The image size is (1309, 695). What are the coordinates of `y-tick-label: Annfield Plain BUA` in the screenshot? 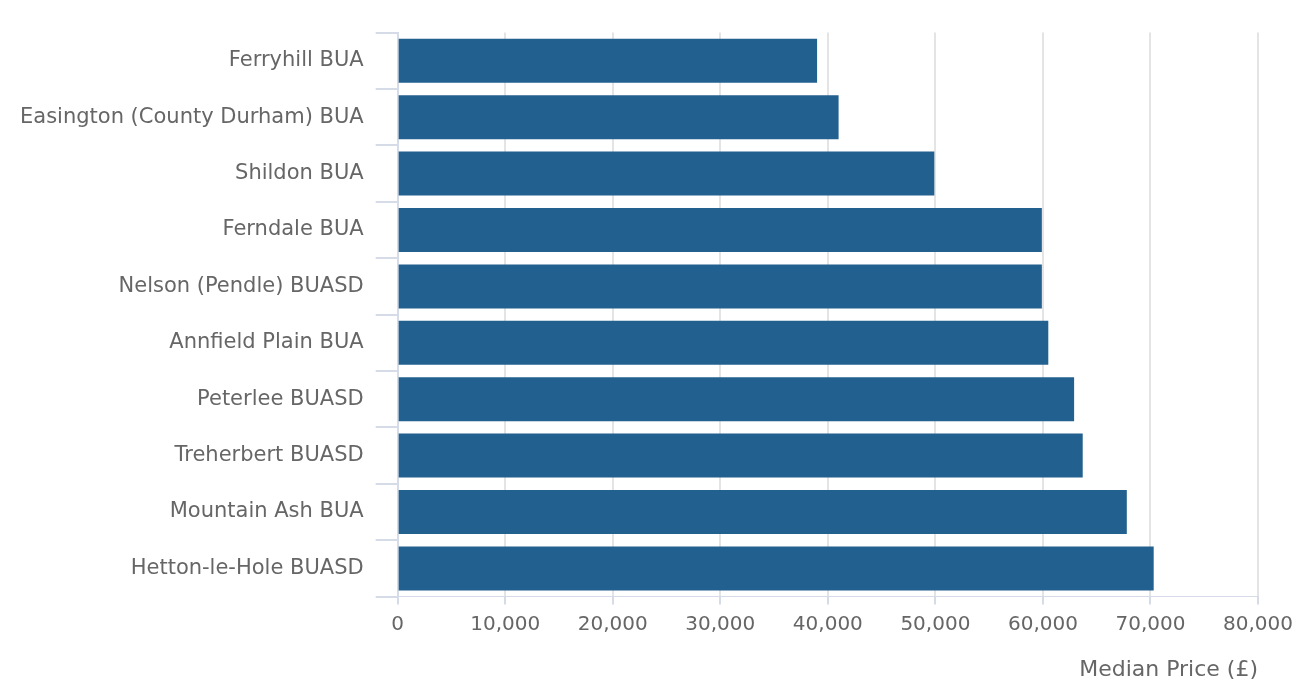 It's located at (267, 341).